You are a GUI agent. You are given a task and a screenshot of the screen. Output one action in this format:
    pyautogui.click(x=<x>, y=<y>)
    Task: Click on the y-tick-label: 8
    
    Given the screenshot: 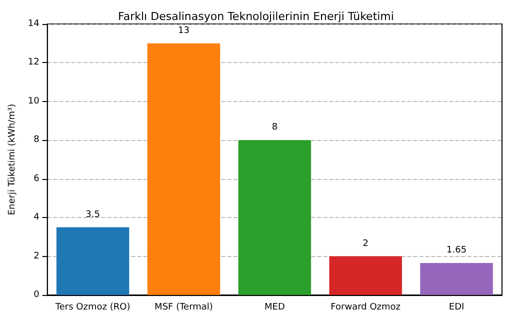 What is the action you would take?
    pyautogui.click(x=37, y=140)
    